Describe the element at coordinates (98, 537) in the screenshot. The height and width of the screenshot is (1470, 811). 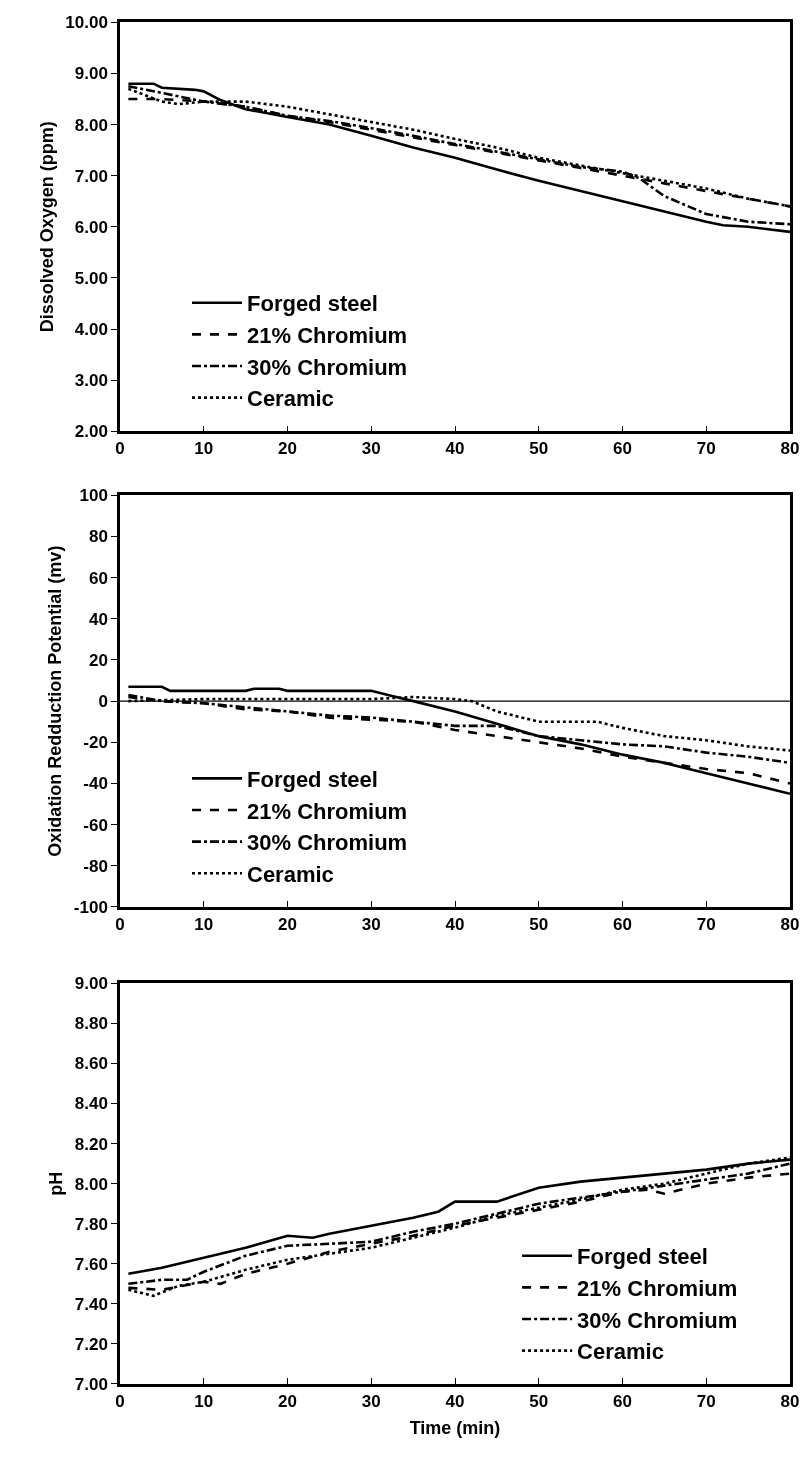
I see `y-tick-label: 80` at that location.